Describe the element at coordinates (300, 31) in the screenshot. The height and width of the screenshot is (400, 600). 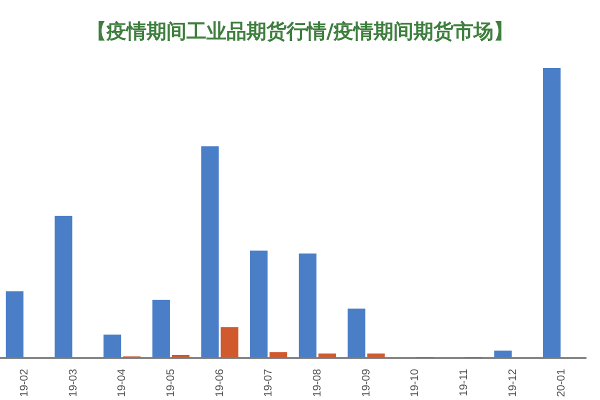
I see `chart-title: 【疫情期间工业品期货行情/疫情期间期货市场】` at that location.